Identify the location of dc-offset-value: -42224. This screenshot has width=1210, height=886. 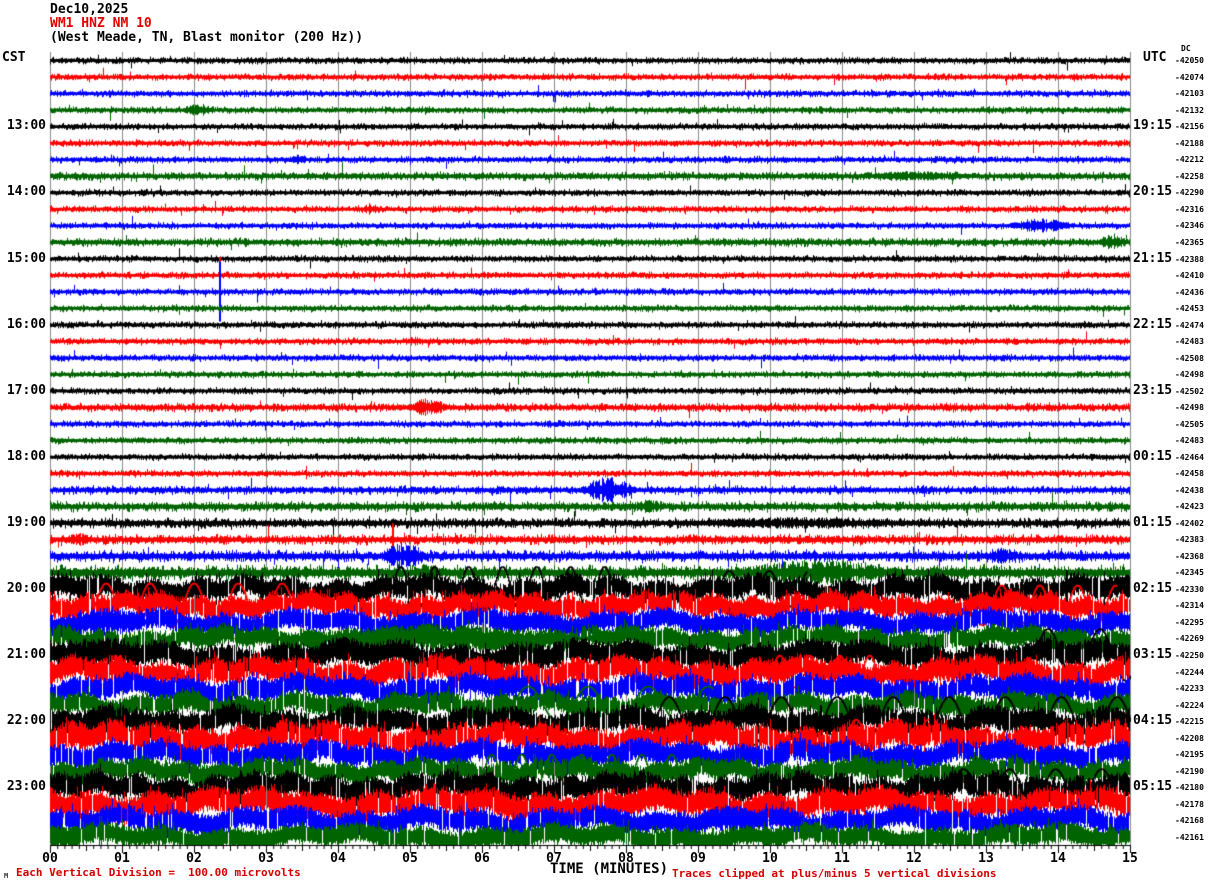
(1189, 705).